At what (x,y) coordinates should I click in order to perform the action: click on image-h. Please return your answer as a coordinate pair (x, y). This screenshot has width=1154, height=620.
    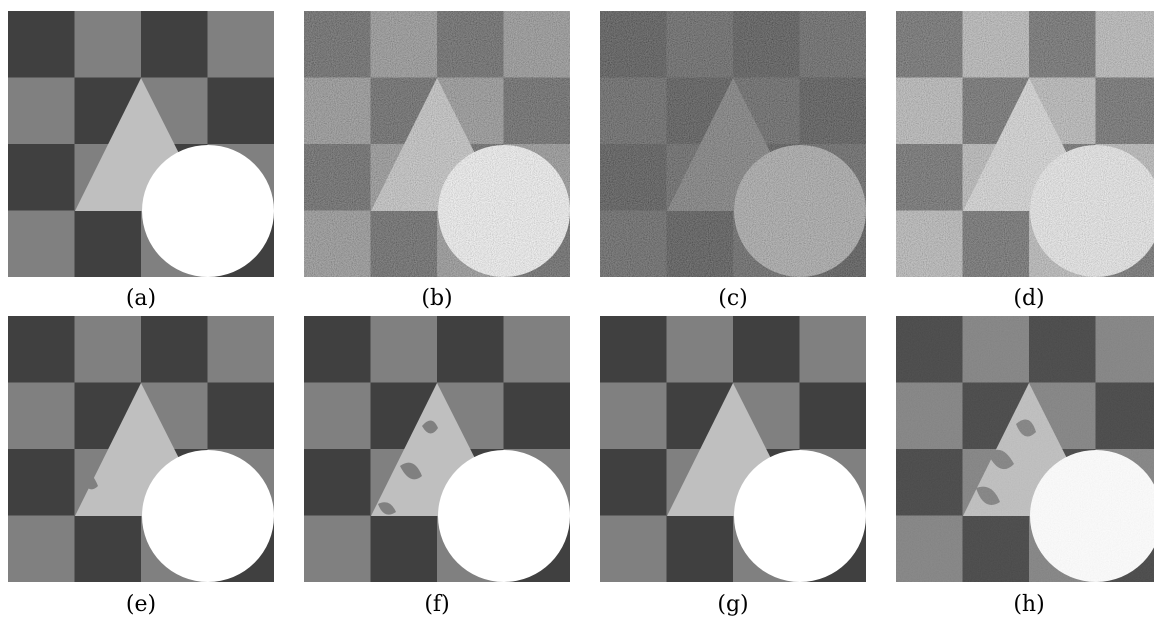
    Looking at the image, I should click on (1025, 449).